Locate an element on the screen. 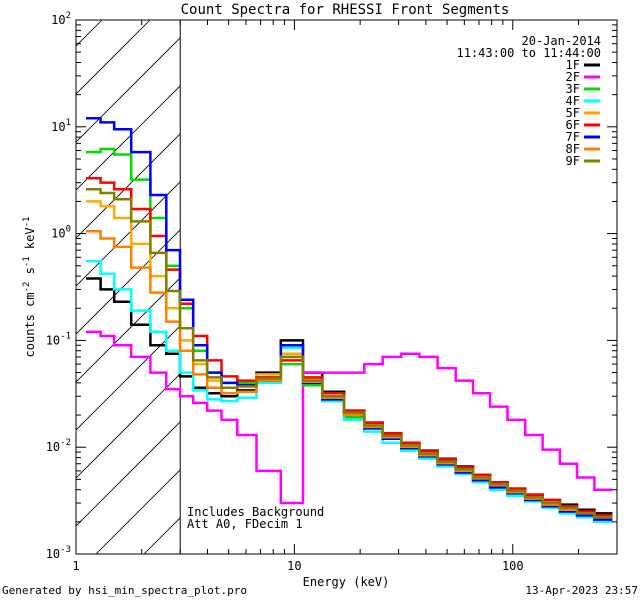  legend-label-7F: 7F is located at coordinates (573, 137).